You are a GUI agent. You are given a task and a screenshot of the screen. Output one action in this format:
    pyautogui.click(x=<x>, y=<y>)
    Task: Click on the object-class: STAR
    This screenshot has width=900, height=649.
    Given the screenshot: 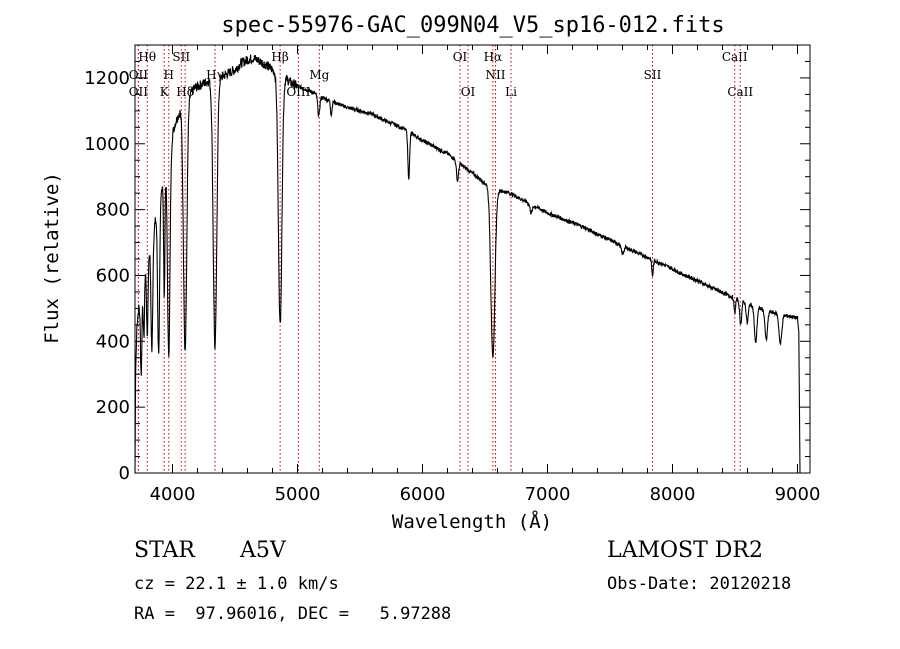 What is the action you would take?
    pyautogui.click(x=164, y=550)
    